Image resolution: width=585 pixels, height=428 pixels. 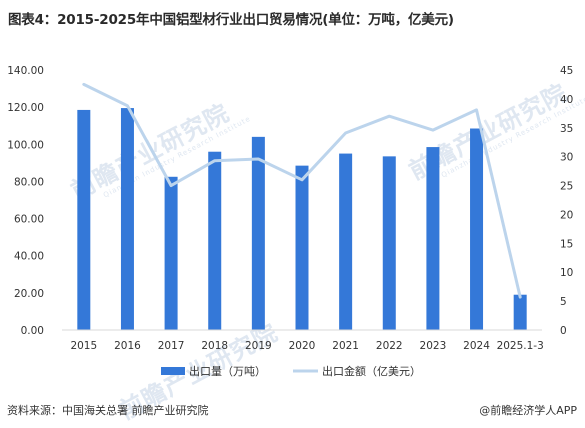 I want to click on x-tick-label: 2025.1-3, so click(x=520, y=346).